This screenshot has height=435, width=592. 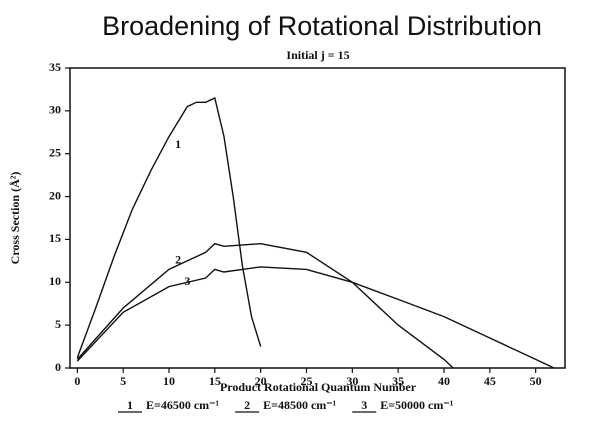 What do you see at coordinates (307, 381) in the screenshot?
I see `x-tick-label: 25` at bounding box center [307, 381].